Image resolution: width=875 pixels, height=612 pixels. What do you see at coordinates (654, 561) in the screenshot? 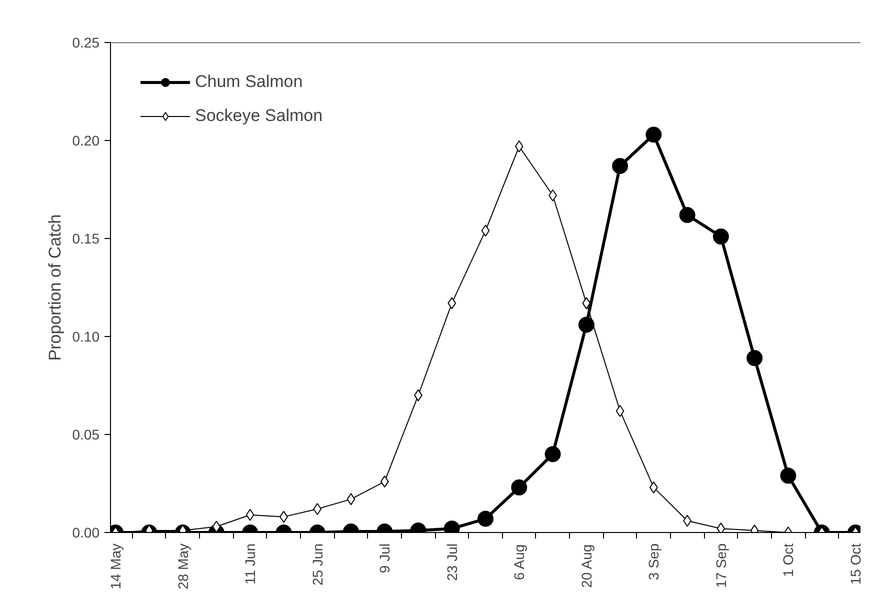
I see `x-tick-label: 3 Sep` at bounding box center [654, 561].